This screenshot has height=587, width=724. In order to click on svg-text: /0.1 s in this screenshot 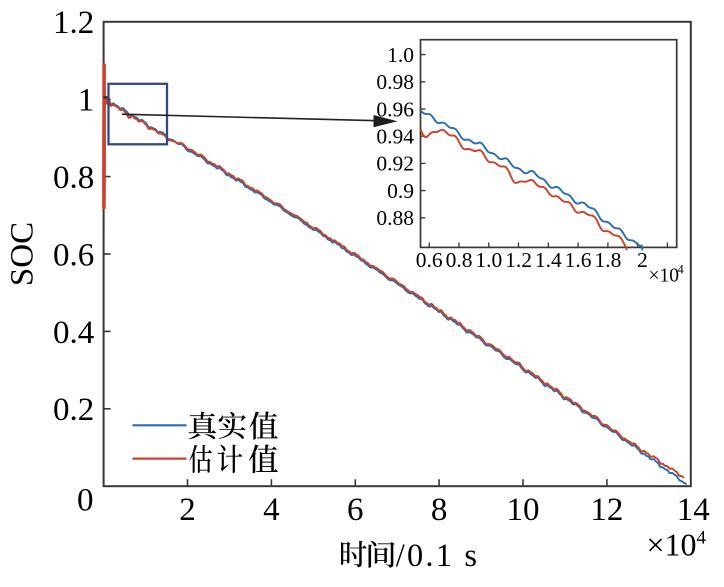, I will do `click(437, 556)`.